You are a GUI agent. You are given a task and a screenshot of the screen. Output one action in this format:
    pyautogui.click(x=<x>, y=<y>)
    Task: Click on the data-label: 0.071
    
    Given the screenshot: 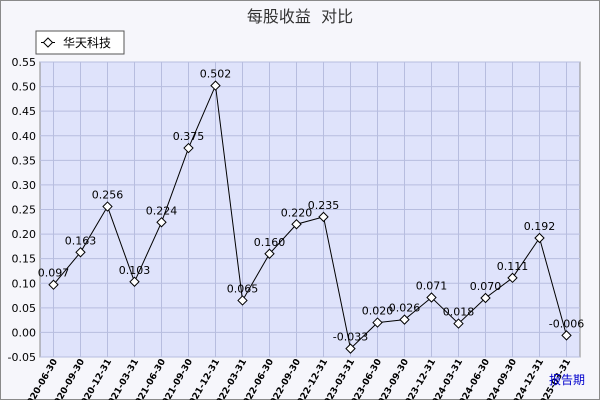 What is the action you would take?
    pyautogui.click(x=432, y=286)
    